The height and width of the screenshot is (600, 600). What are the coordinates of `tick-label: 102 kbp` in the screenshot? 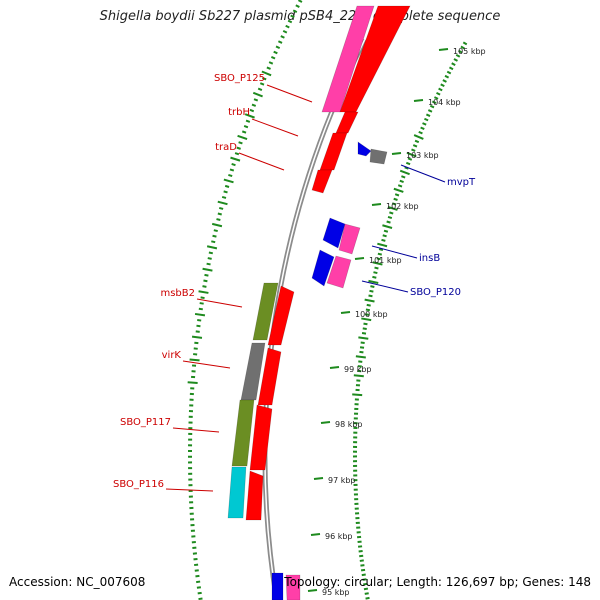 It's located at (402, 206).